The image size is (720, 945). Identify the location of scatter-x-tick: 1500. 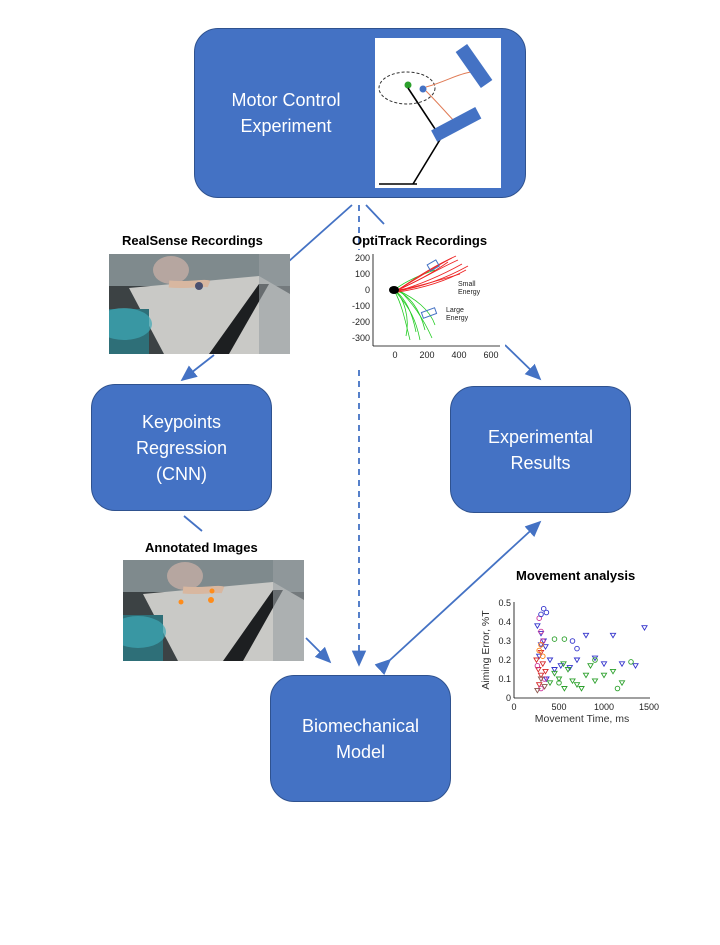
(649, 707).